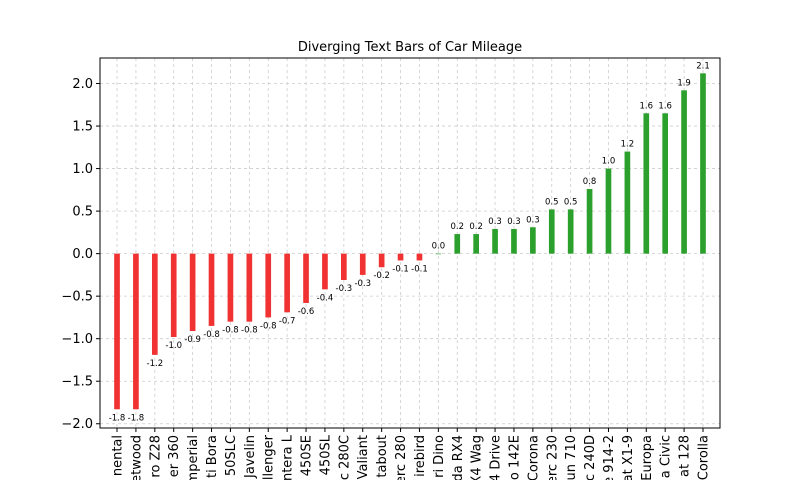 This screenshot has width=800, height=484. What do you see at coordinates (363, 457) in the screenshot?
I see `x-tick-label: Valiant` at bounding box center [363, 457].